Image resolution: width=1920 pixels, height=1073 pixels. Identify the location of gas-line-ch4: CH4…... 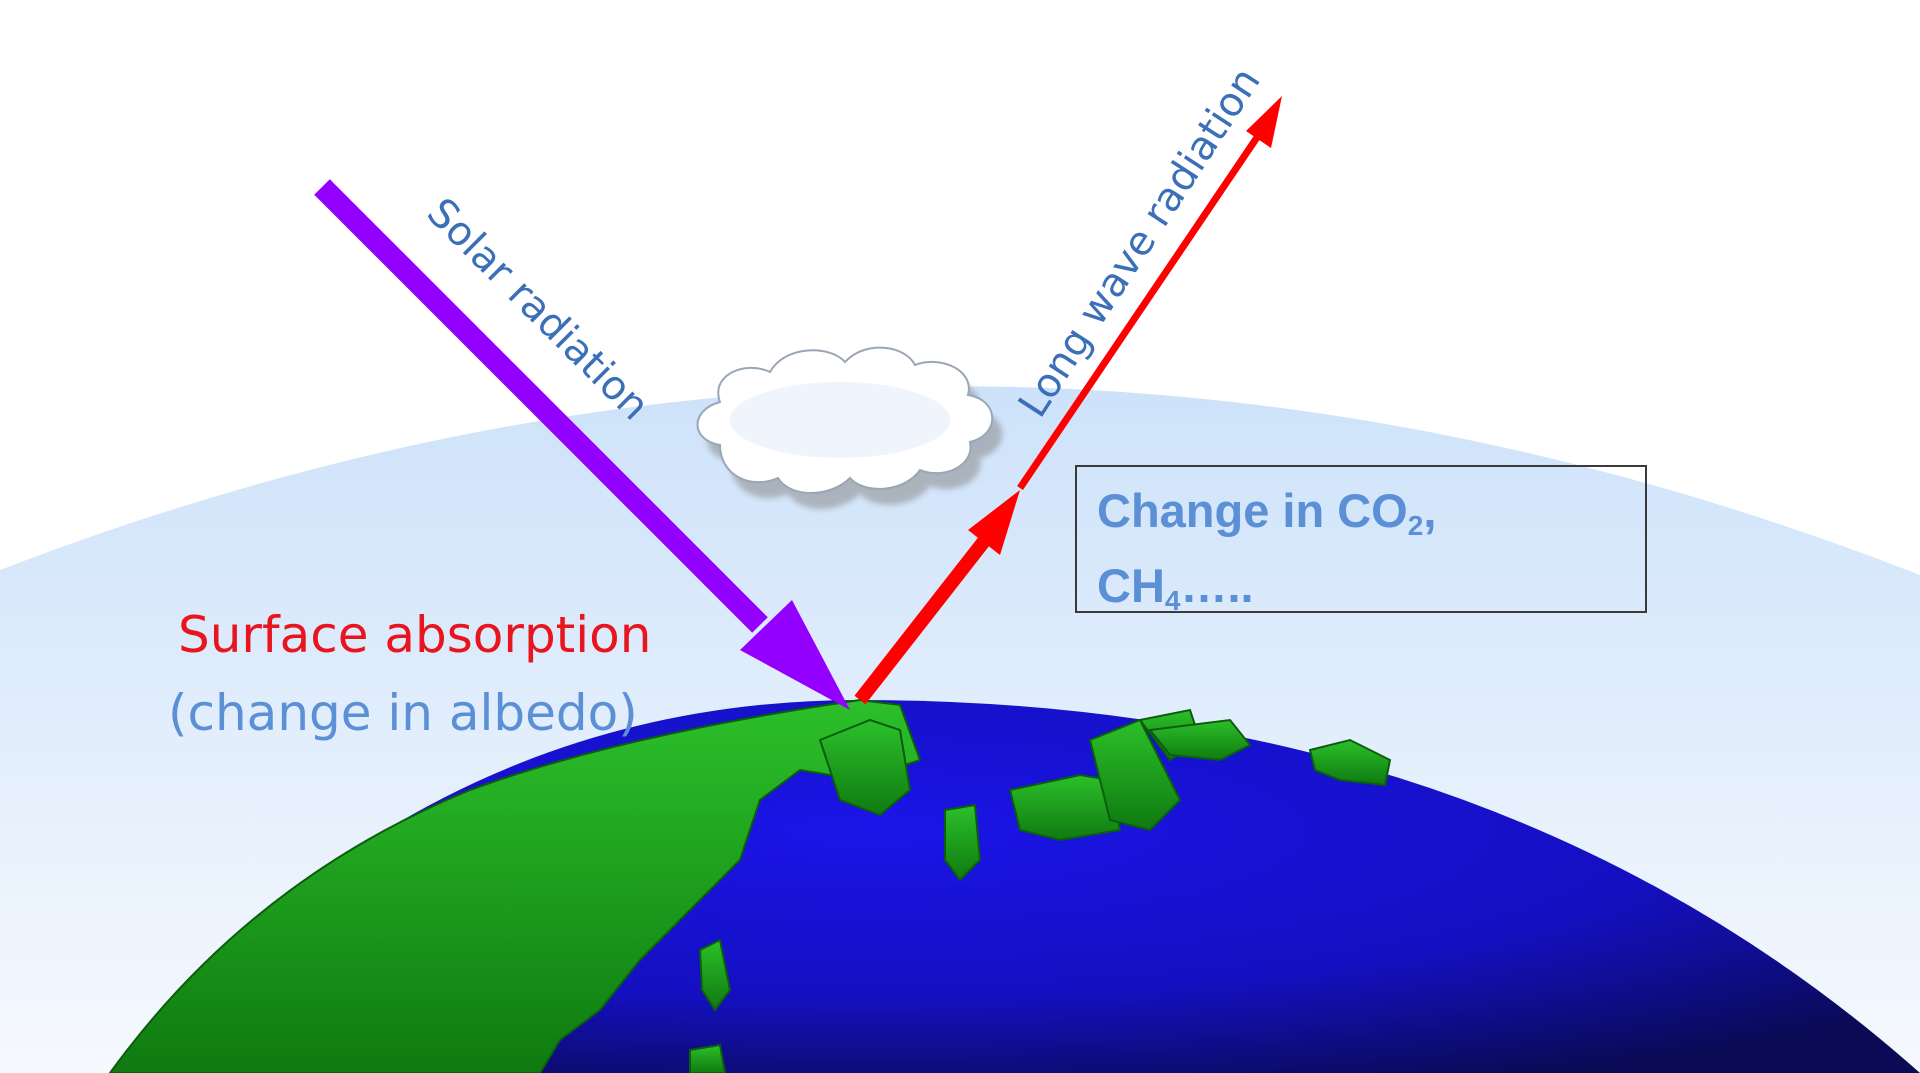
(1371, 593).